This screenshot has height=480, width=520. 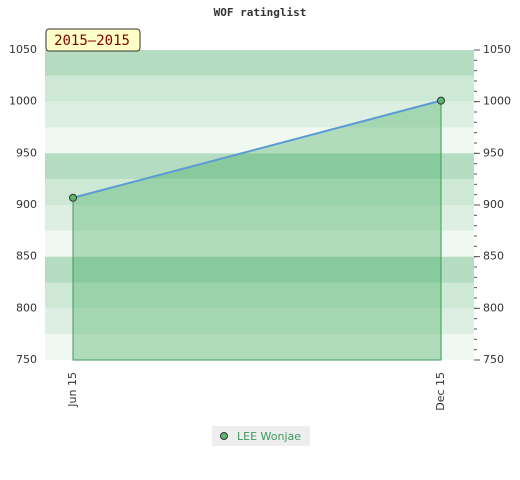 What do you see at coordinates (23, 49) in the screenshot?
I see `y-tick-label: 1050` at bounding box center [23, 49].